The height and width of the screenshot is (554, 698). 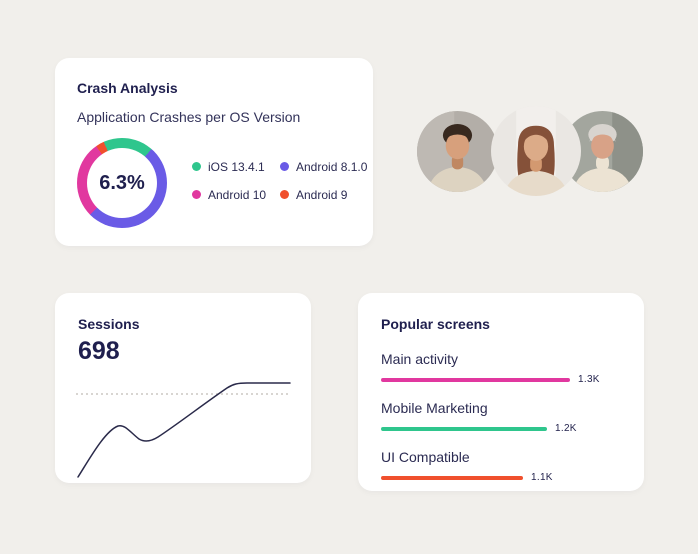 What do you see at coordinates (589, 379) in the screenshot?
I see `screen-value: 1.3K` at bounding box center [589, 379].